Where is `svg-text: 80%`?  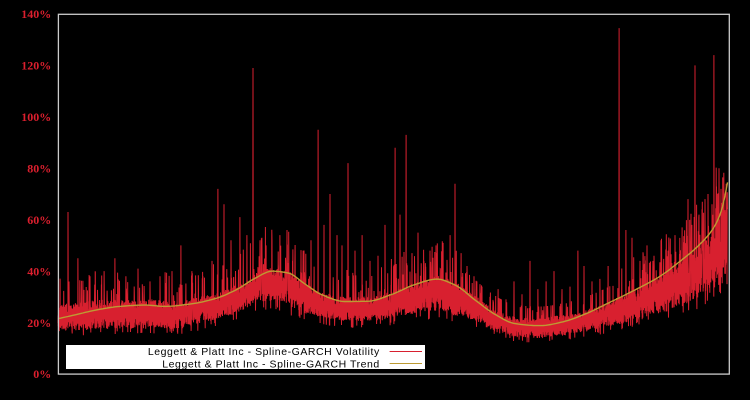
svg-text: 80% is located at coordinates (39, 169).